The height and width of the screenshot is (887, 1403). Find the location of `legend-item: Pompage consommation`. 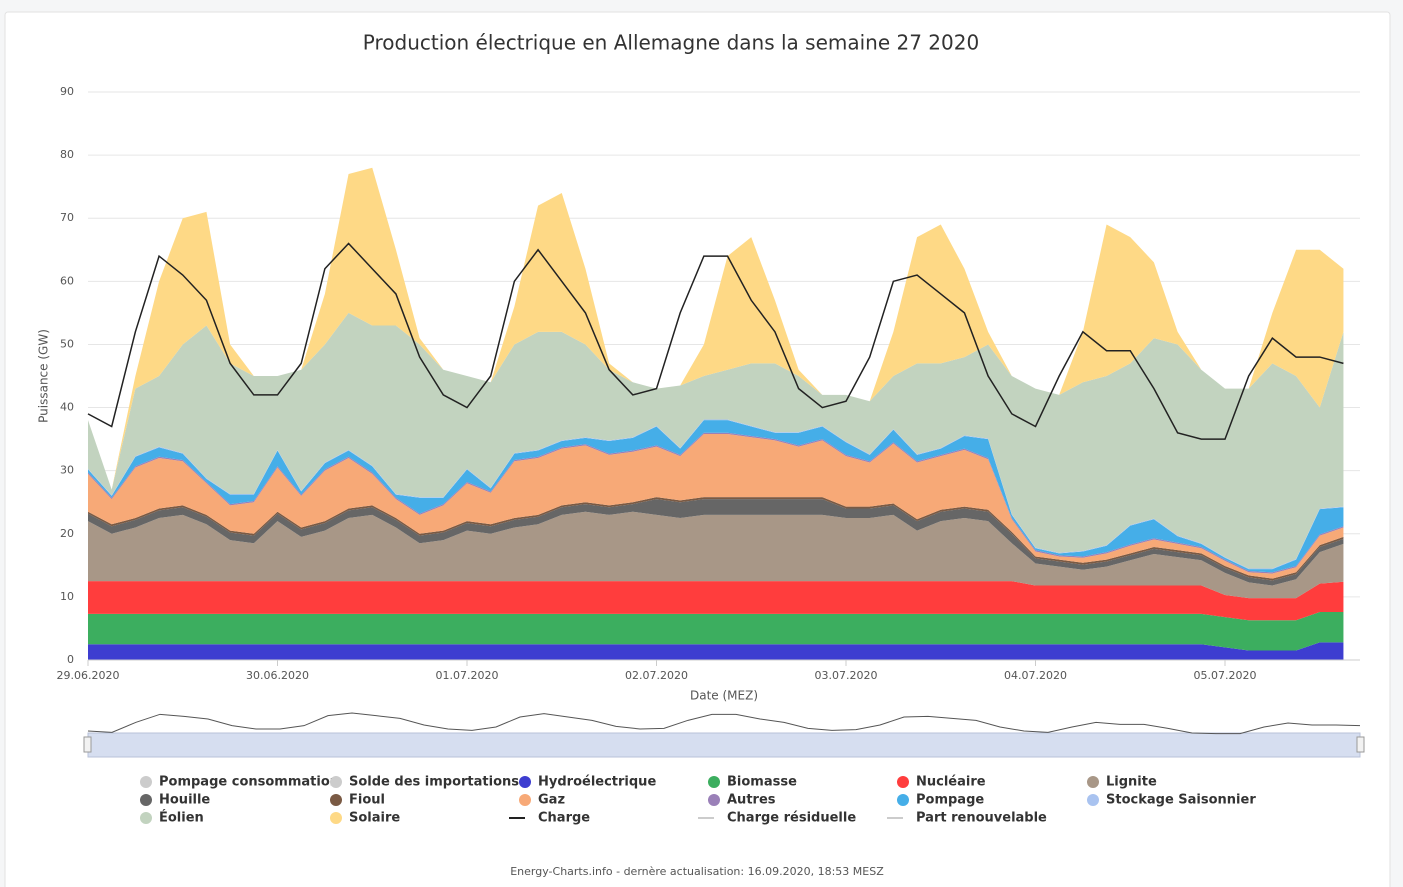

legend-item: Pompage consommation is located at coordinates (239, 782).